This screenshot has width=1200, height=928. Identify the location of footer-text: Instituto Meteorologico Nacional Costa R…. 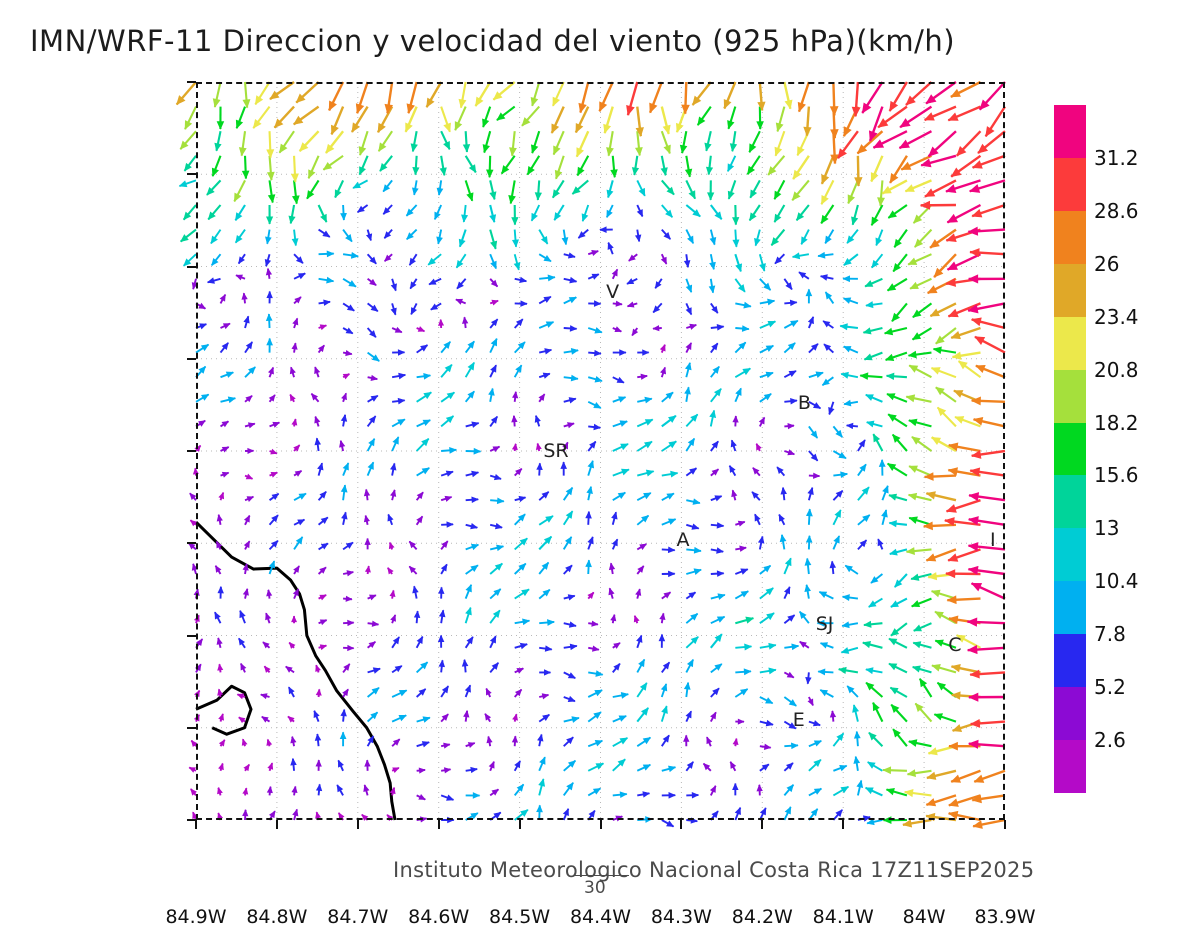
(713, 870).